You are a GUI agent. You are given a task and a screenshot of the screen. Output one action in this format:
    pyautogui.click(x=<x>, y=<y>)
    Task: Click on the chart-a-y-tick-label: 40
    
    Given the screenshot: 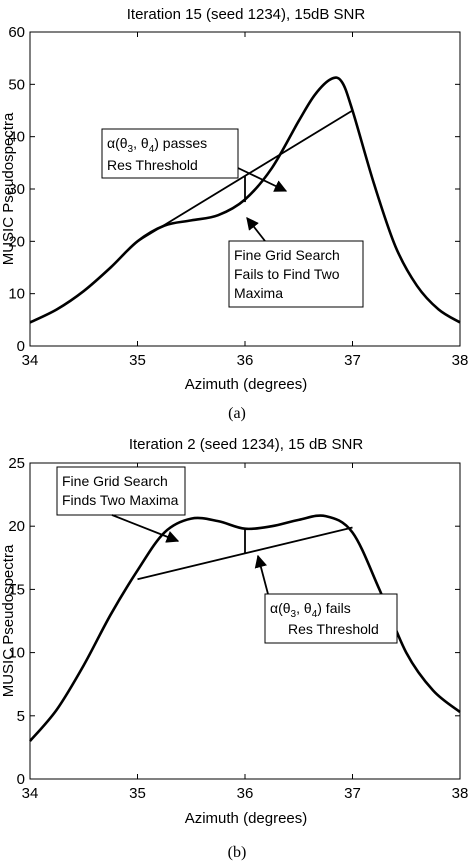 What is the action you would take?
    pyautogui.click(x=16, y=137)
    